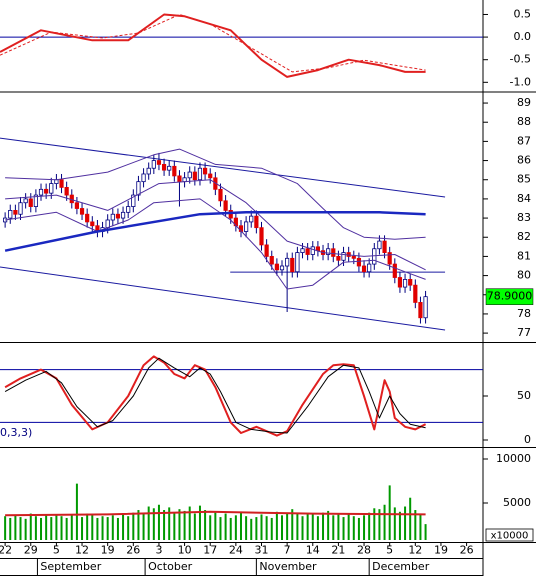  I want to click on x-tick-label: 28, so click(364, 550).